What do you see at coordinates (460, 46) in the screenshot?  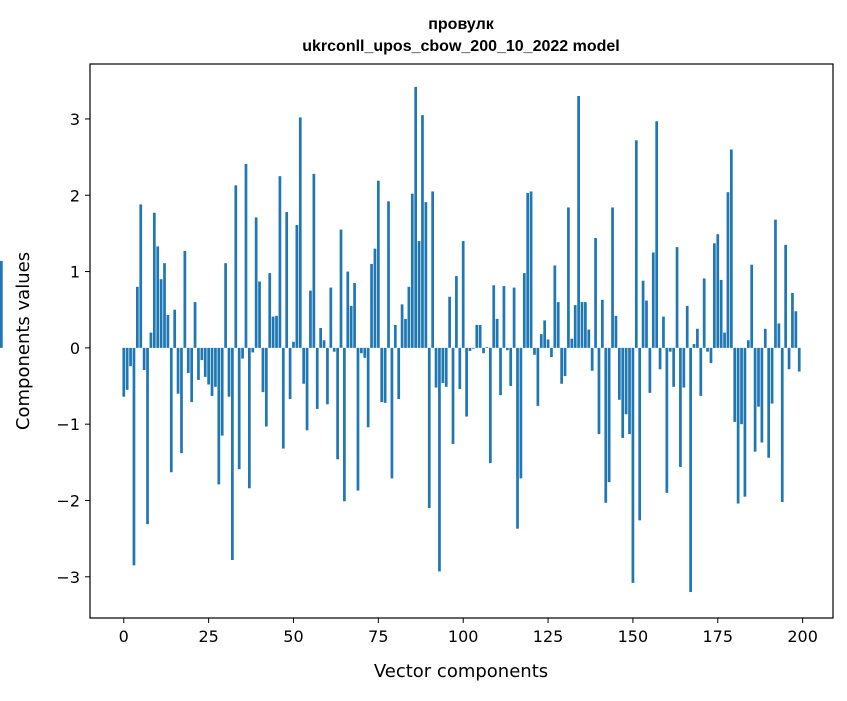 I see `chart-title-line-2: ukrconll_upos_cbow_200_10_2022 model` at bounding box center [460, 46].